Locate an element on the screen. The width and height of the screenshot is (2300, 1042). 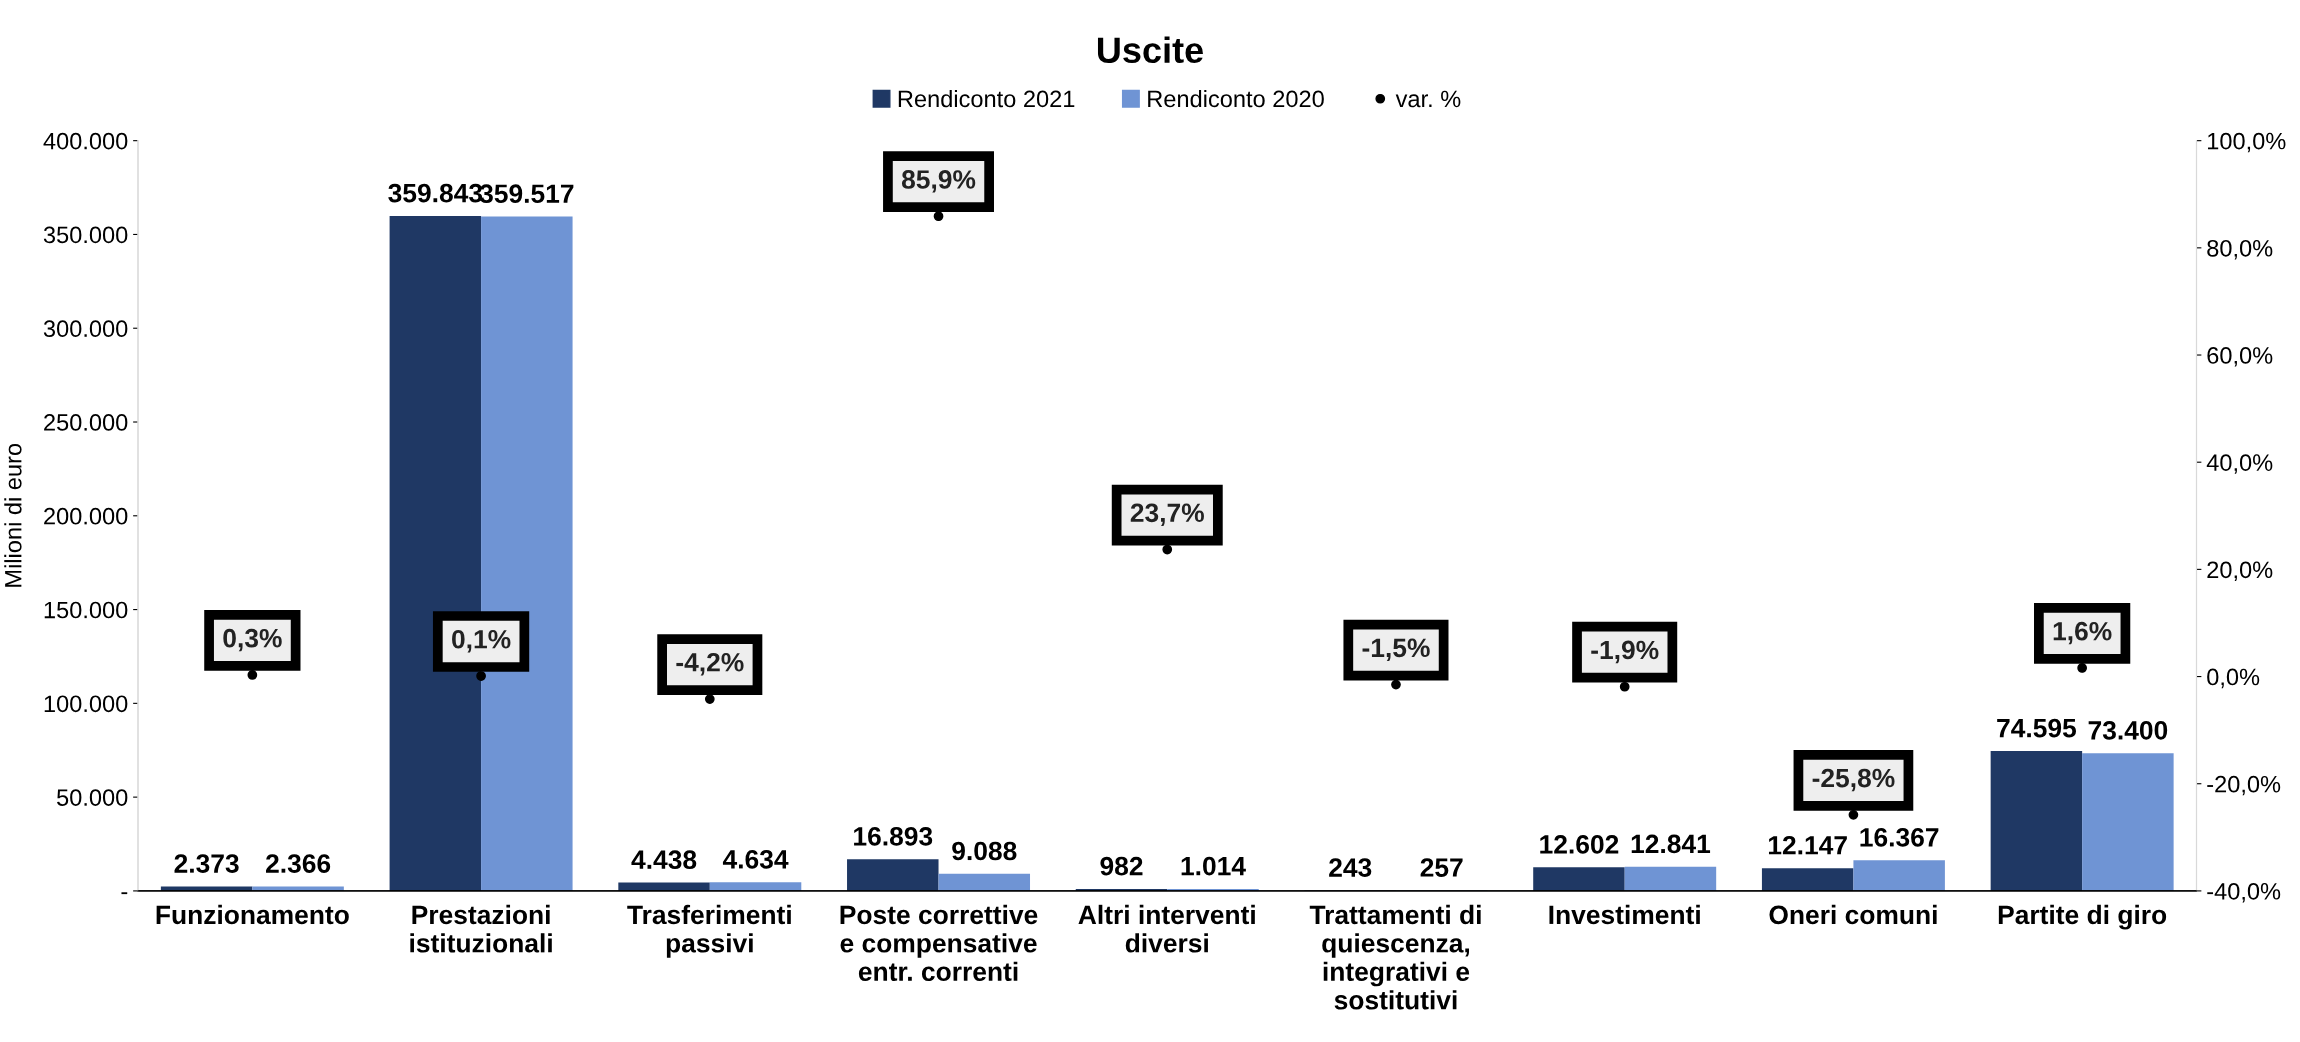
data-label: -1,9% is located at coordinates (1625, 652).